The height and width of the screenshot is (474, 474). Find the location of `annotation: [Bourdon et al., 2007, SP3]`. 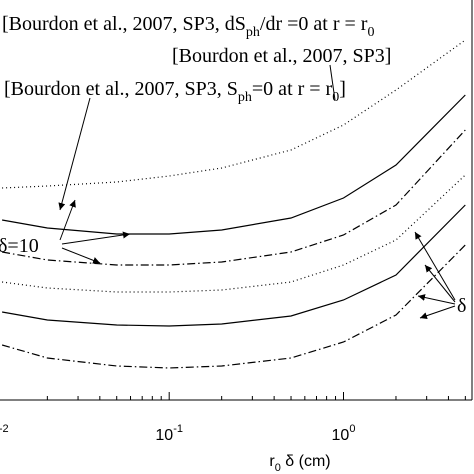

annotation: [Bourdon et al., 2007, SP3] is located at coordinates (281, 56).